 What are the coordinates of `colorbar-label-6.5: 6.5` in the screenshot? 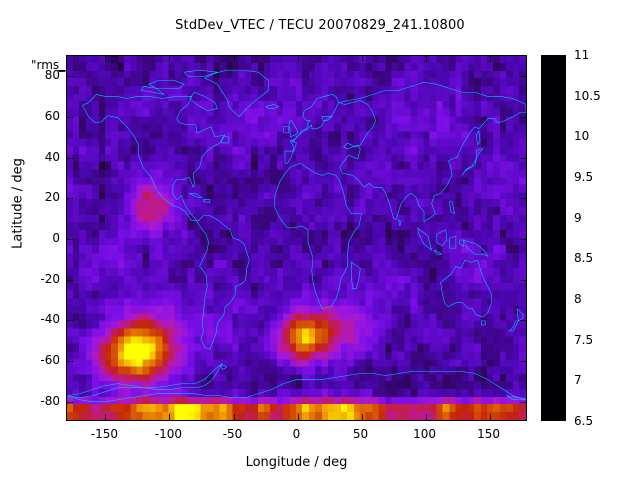 It's located at (584, 421).